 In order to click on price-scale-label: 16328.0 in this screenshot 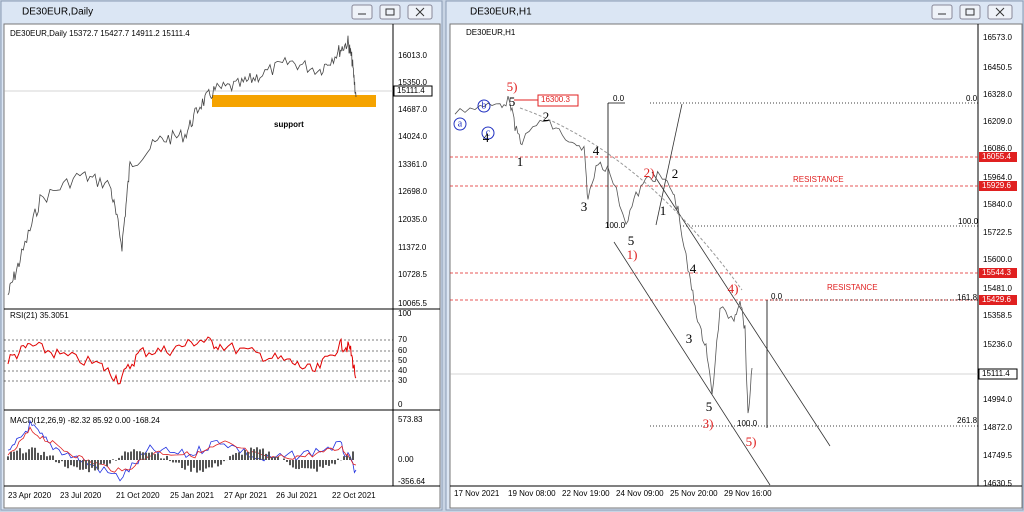, I will do `click(997, 94)`.